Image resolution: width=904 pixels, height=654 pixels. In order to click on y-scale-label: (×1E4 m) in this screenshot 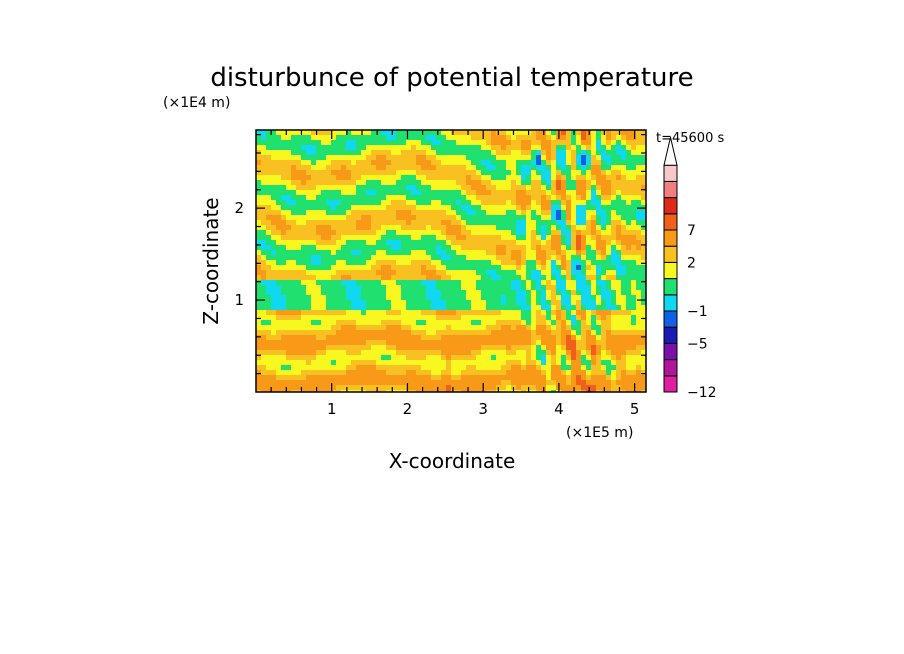, I will do `click(196, 103)`.